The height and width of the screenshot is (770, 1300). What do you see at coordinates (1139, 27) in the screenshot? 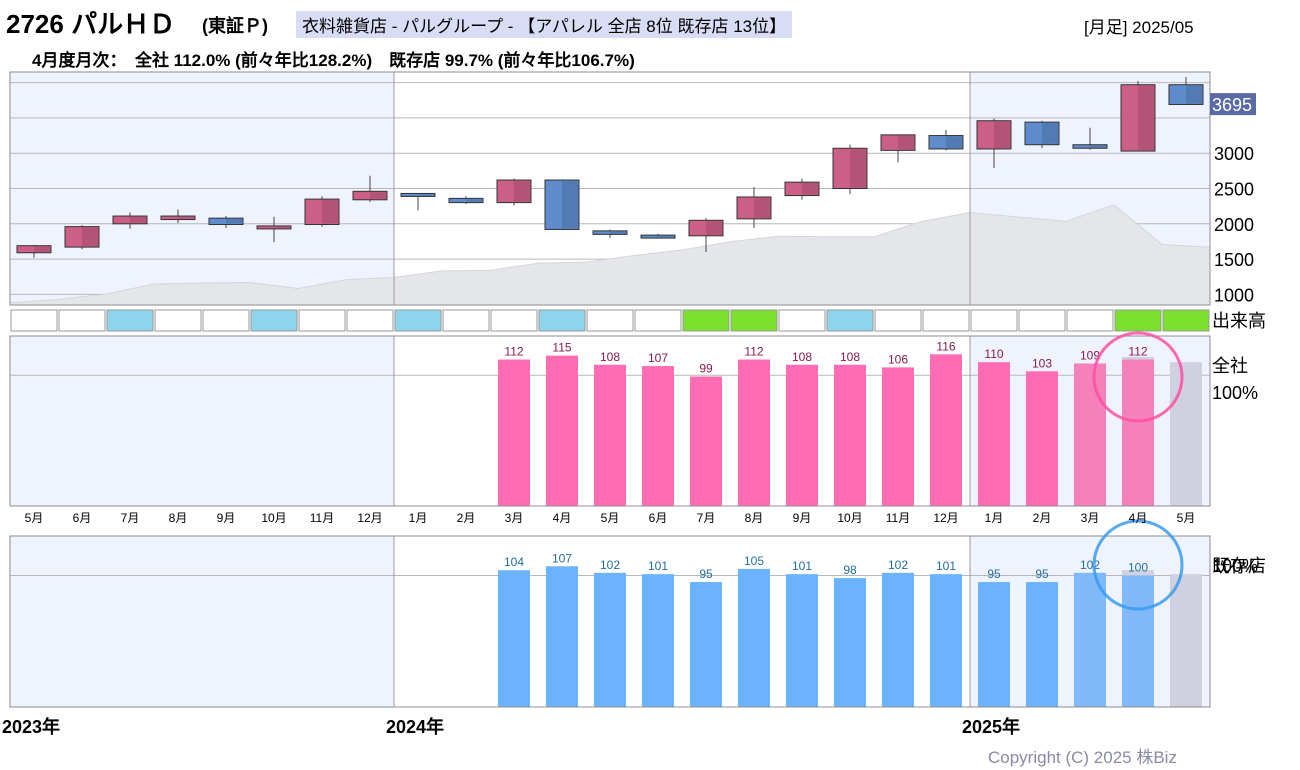
I see `period-label: [月足] 2025/05` at bounding box center [1139, 27].